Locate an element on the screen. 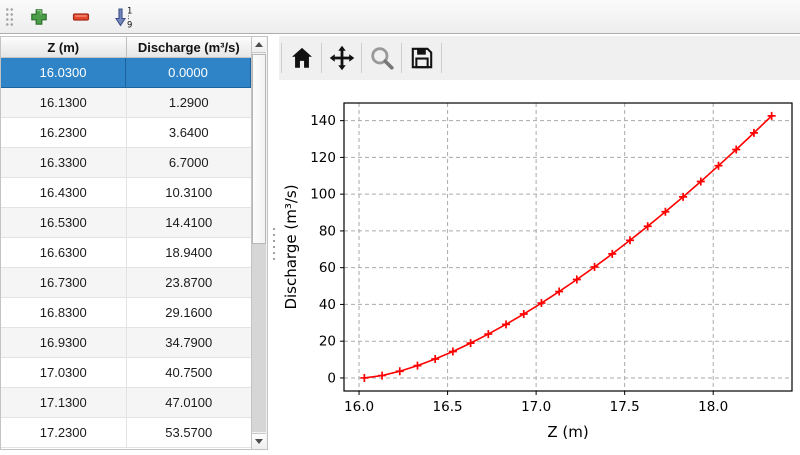 The image size is (800, 455). save-button is located at coordinates (421, 58).